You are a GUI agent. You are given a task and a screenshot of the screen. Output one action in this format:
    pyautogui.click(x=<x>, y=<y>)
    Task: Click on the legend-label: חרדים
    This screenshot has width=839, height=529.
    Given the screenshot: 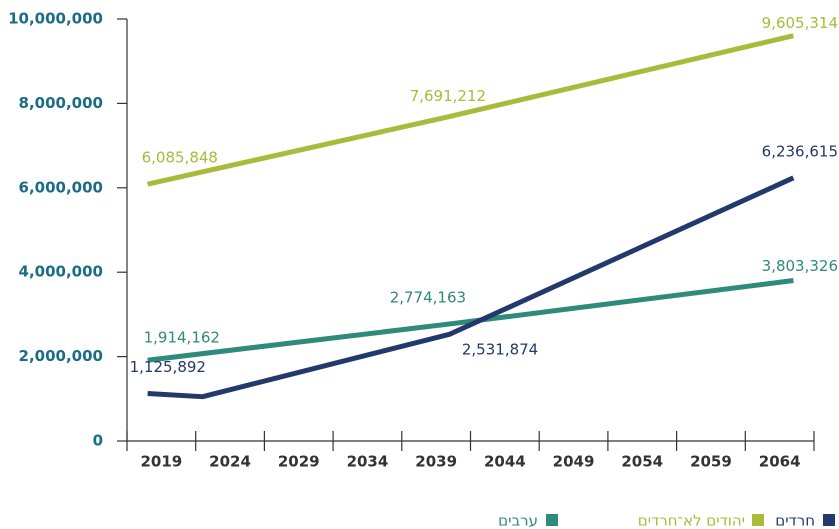 What is the action you would take?
    pyautogui.click(x=795, y=520)
    